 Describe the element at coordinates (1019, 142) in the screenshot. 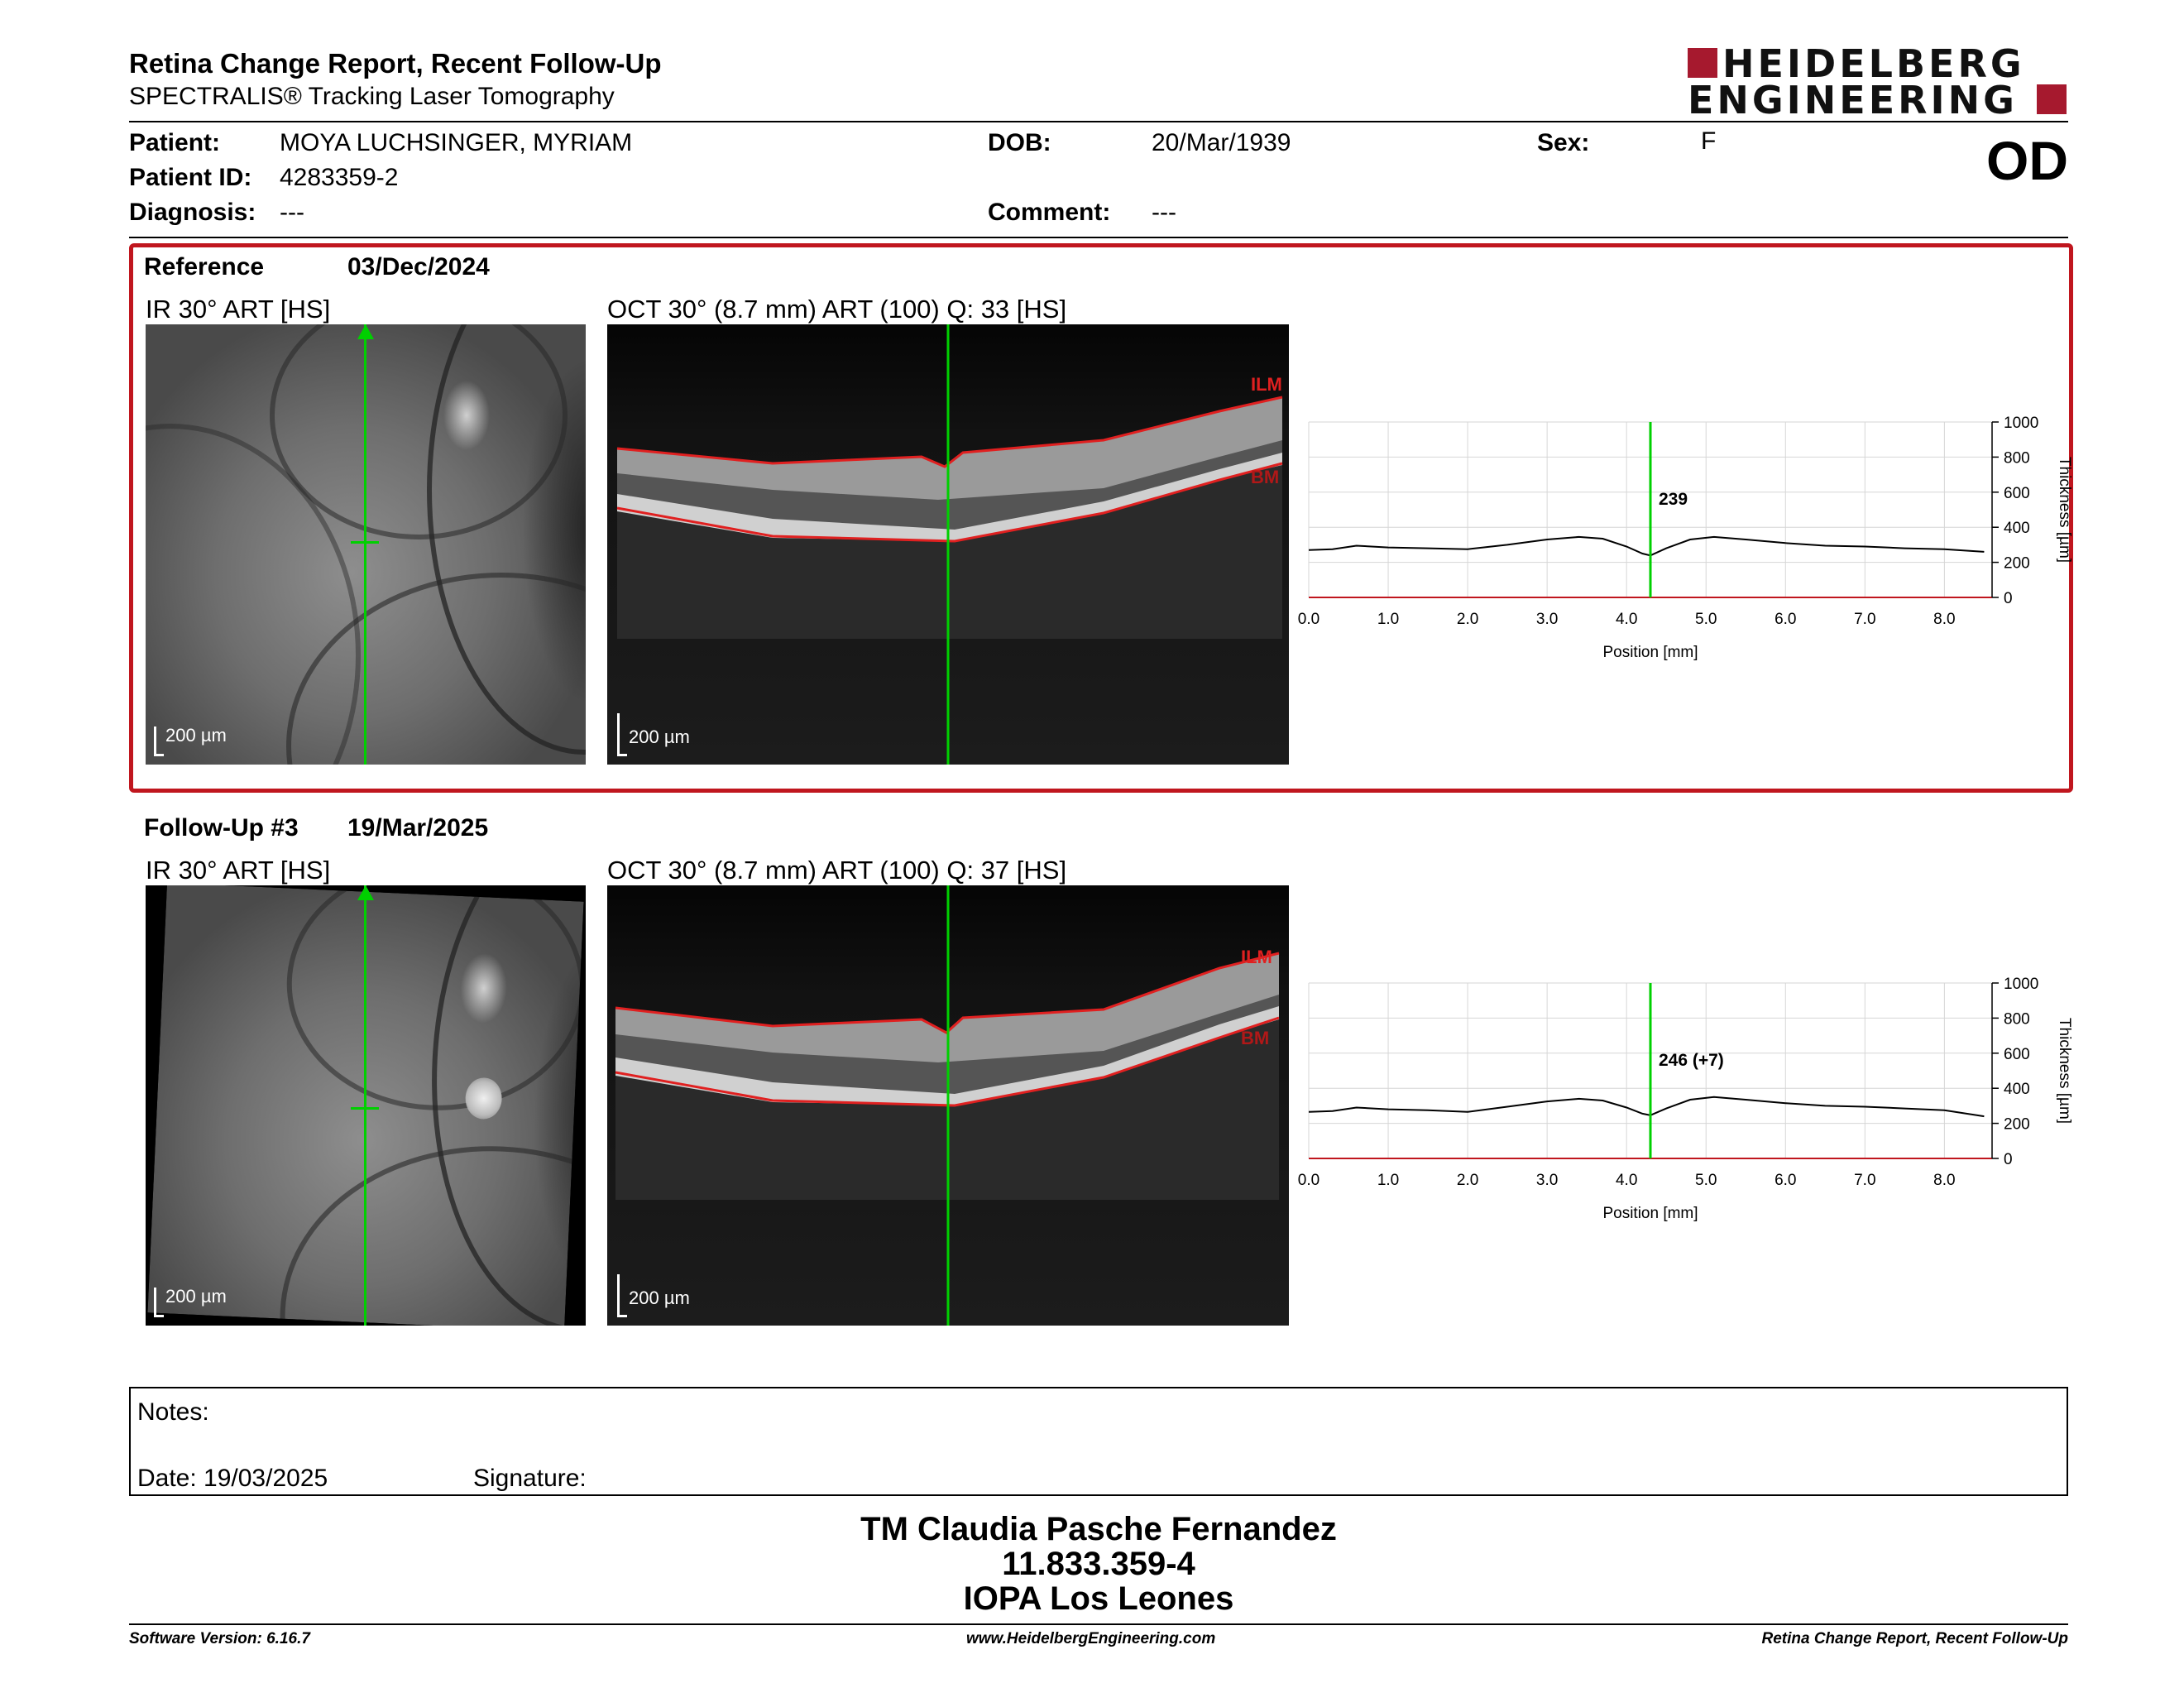

I see `dob-label: DOB:` at that location.